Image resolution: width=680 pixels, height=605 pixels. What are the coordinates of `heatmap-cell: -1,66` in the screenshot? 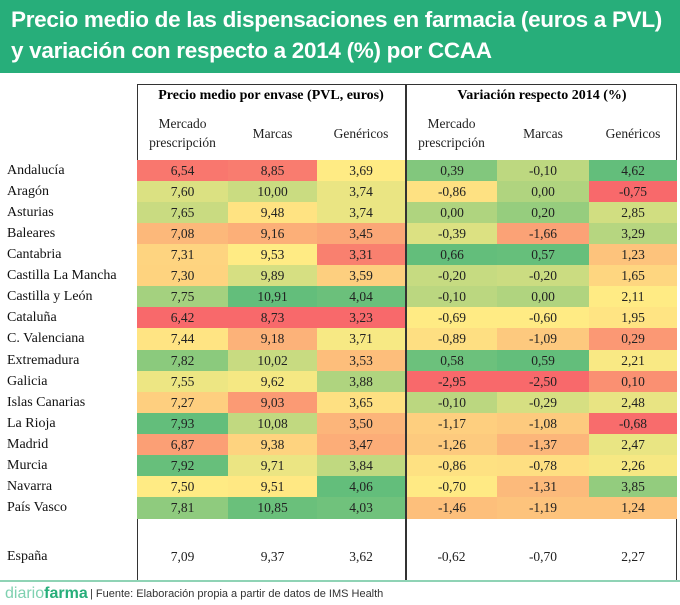 It's located at (543, 234).